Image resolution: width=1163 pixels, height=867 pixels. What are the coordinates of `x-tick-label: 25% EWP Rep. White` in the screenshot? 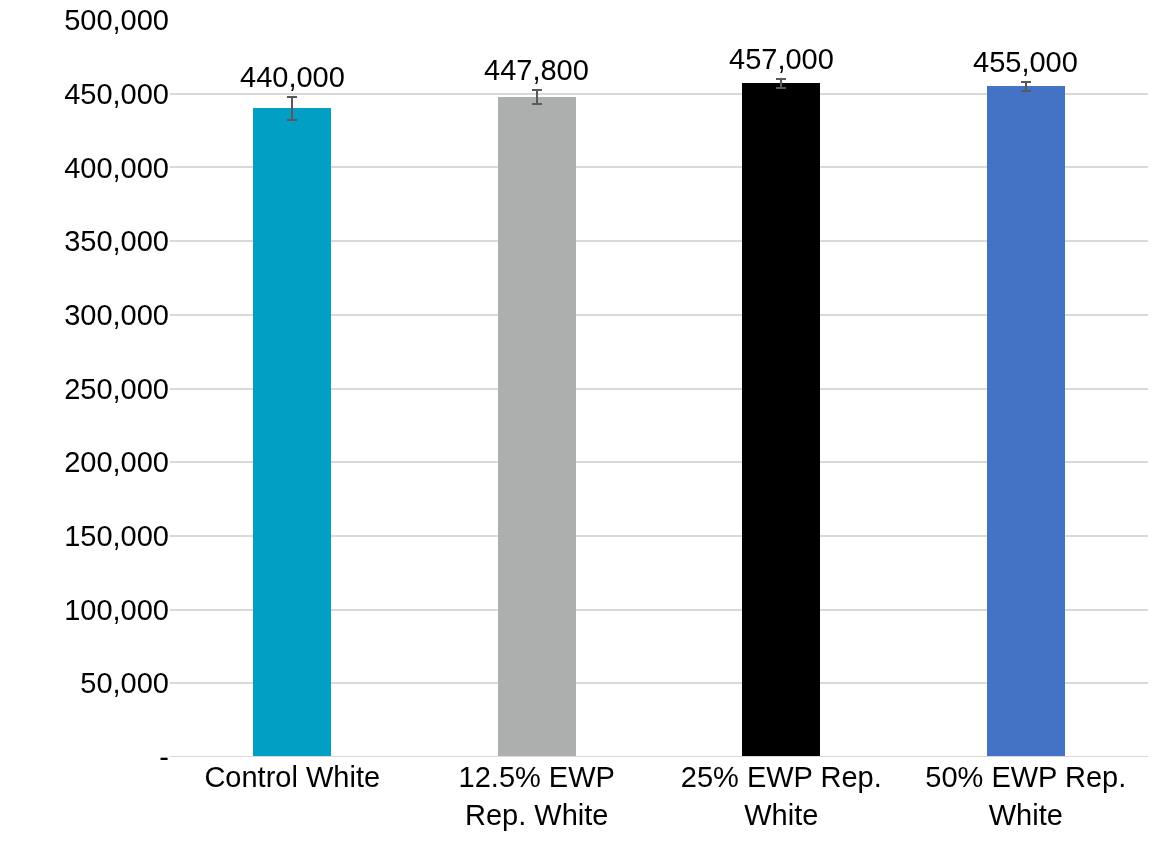 It's located at (781, 796).